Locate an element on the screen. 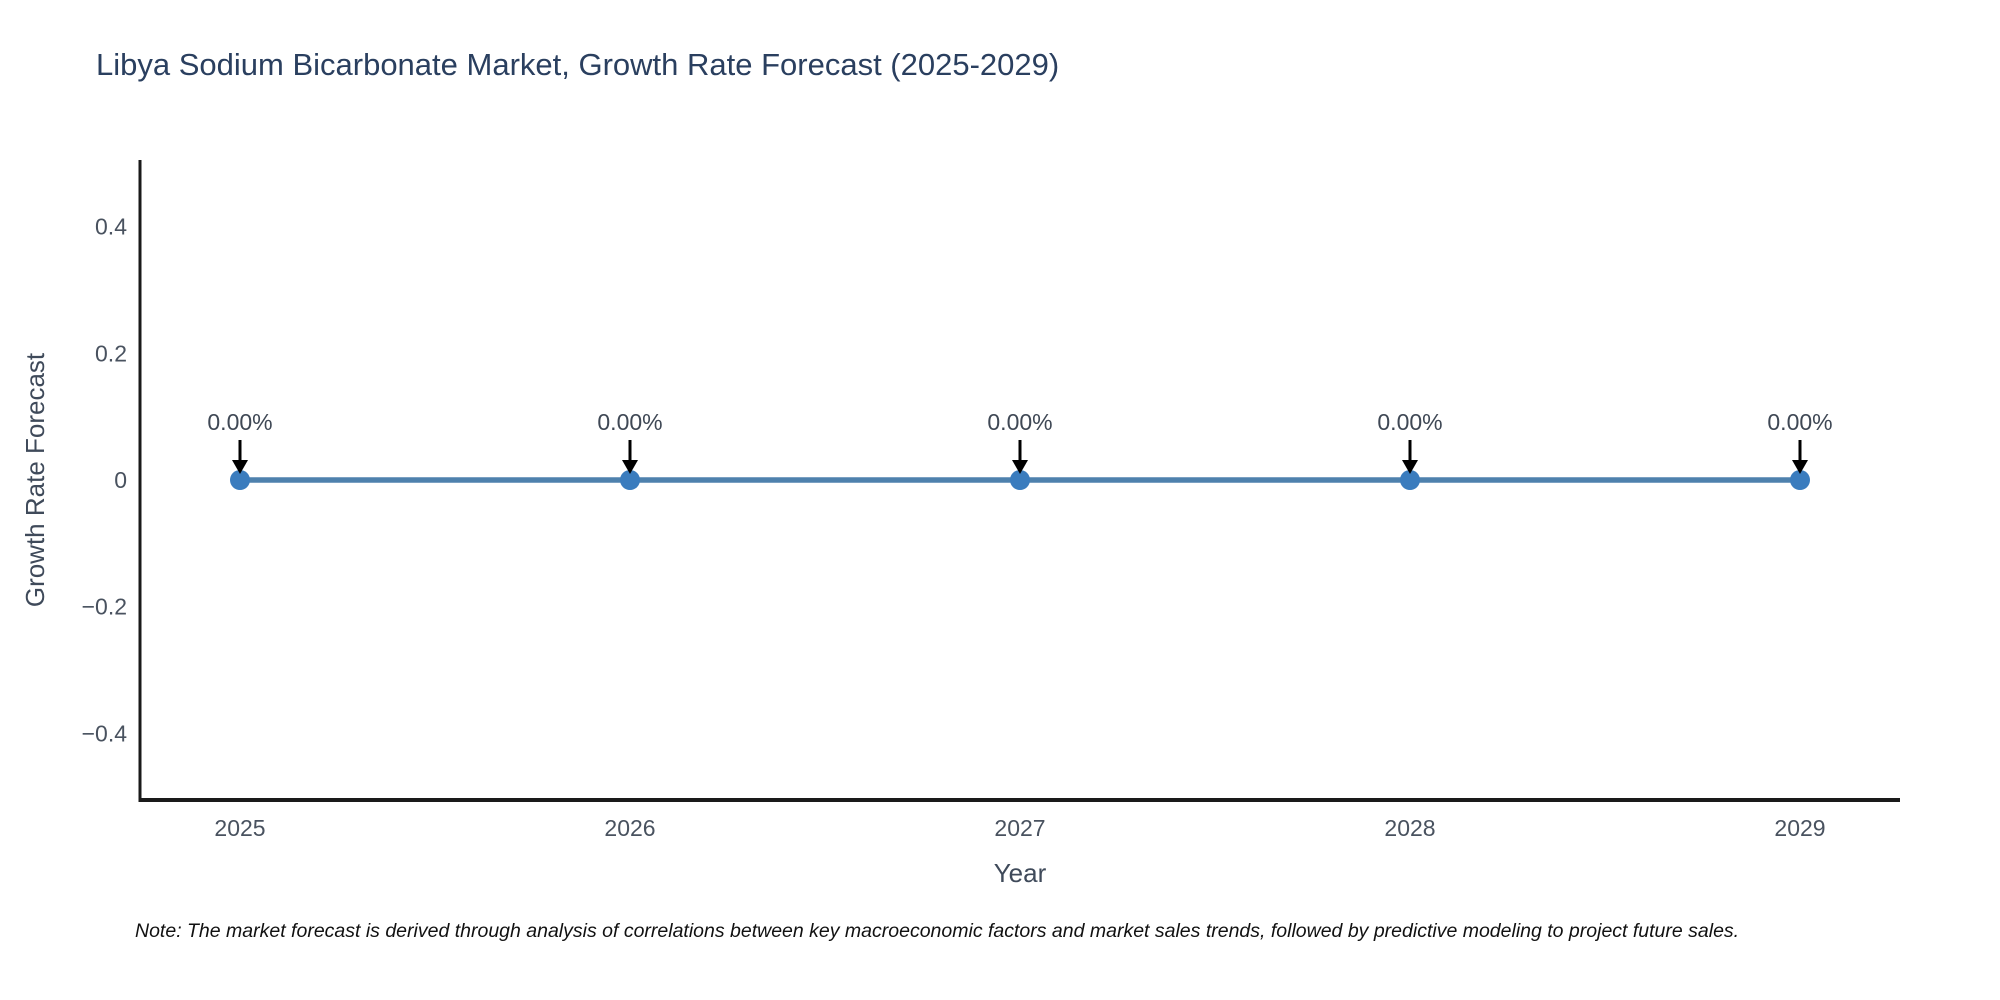 This screenshot has width=2000, height=1000. line-series is located at coordinates (1020, 480).